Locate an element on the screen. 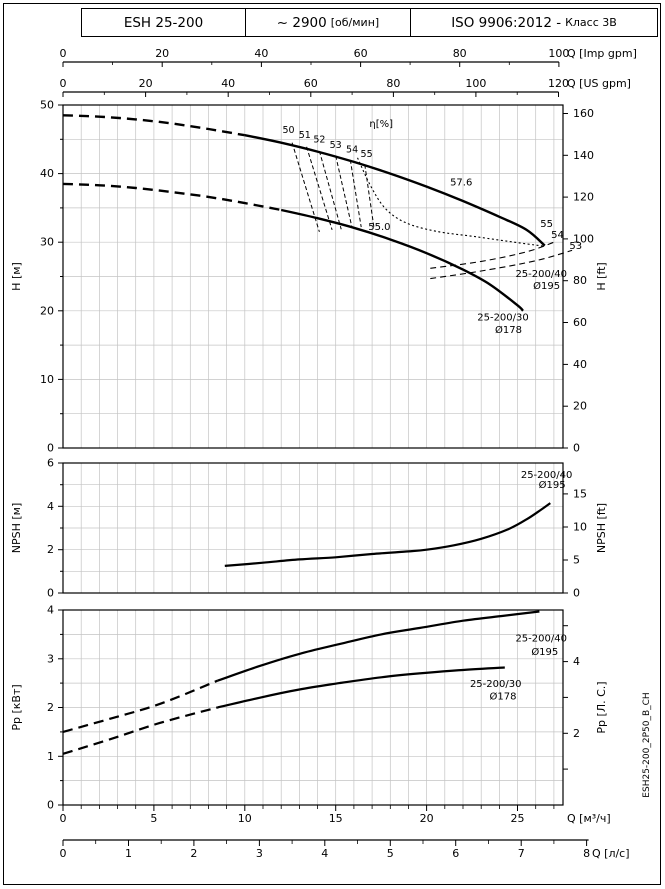 Image resolution: width=665 pixels, height=889 pixels. efficiency-label: 54 is located at coordinates (352, 149).